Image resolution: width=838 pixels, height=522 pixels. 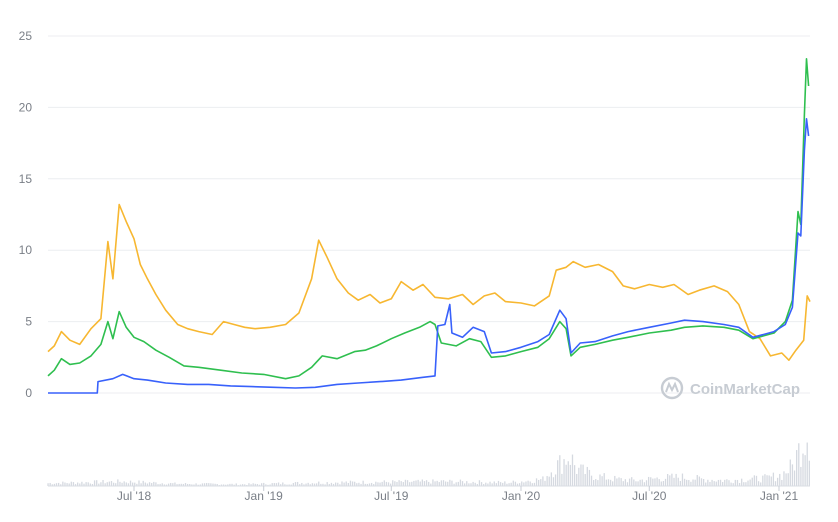 I want to click on y-tick-label: 15, so click(x=26, y=179).